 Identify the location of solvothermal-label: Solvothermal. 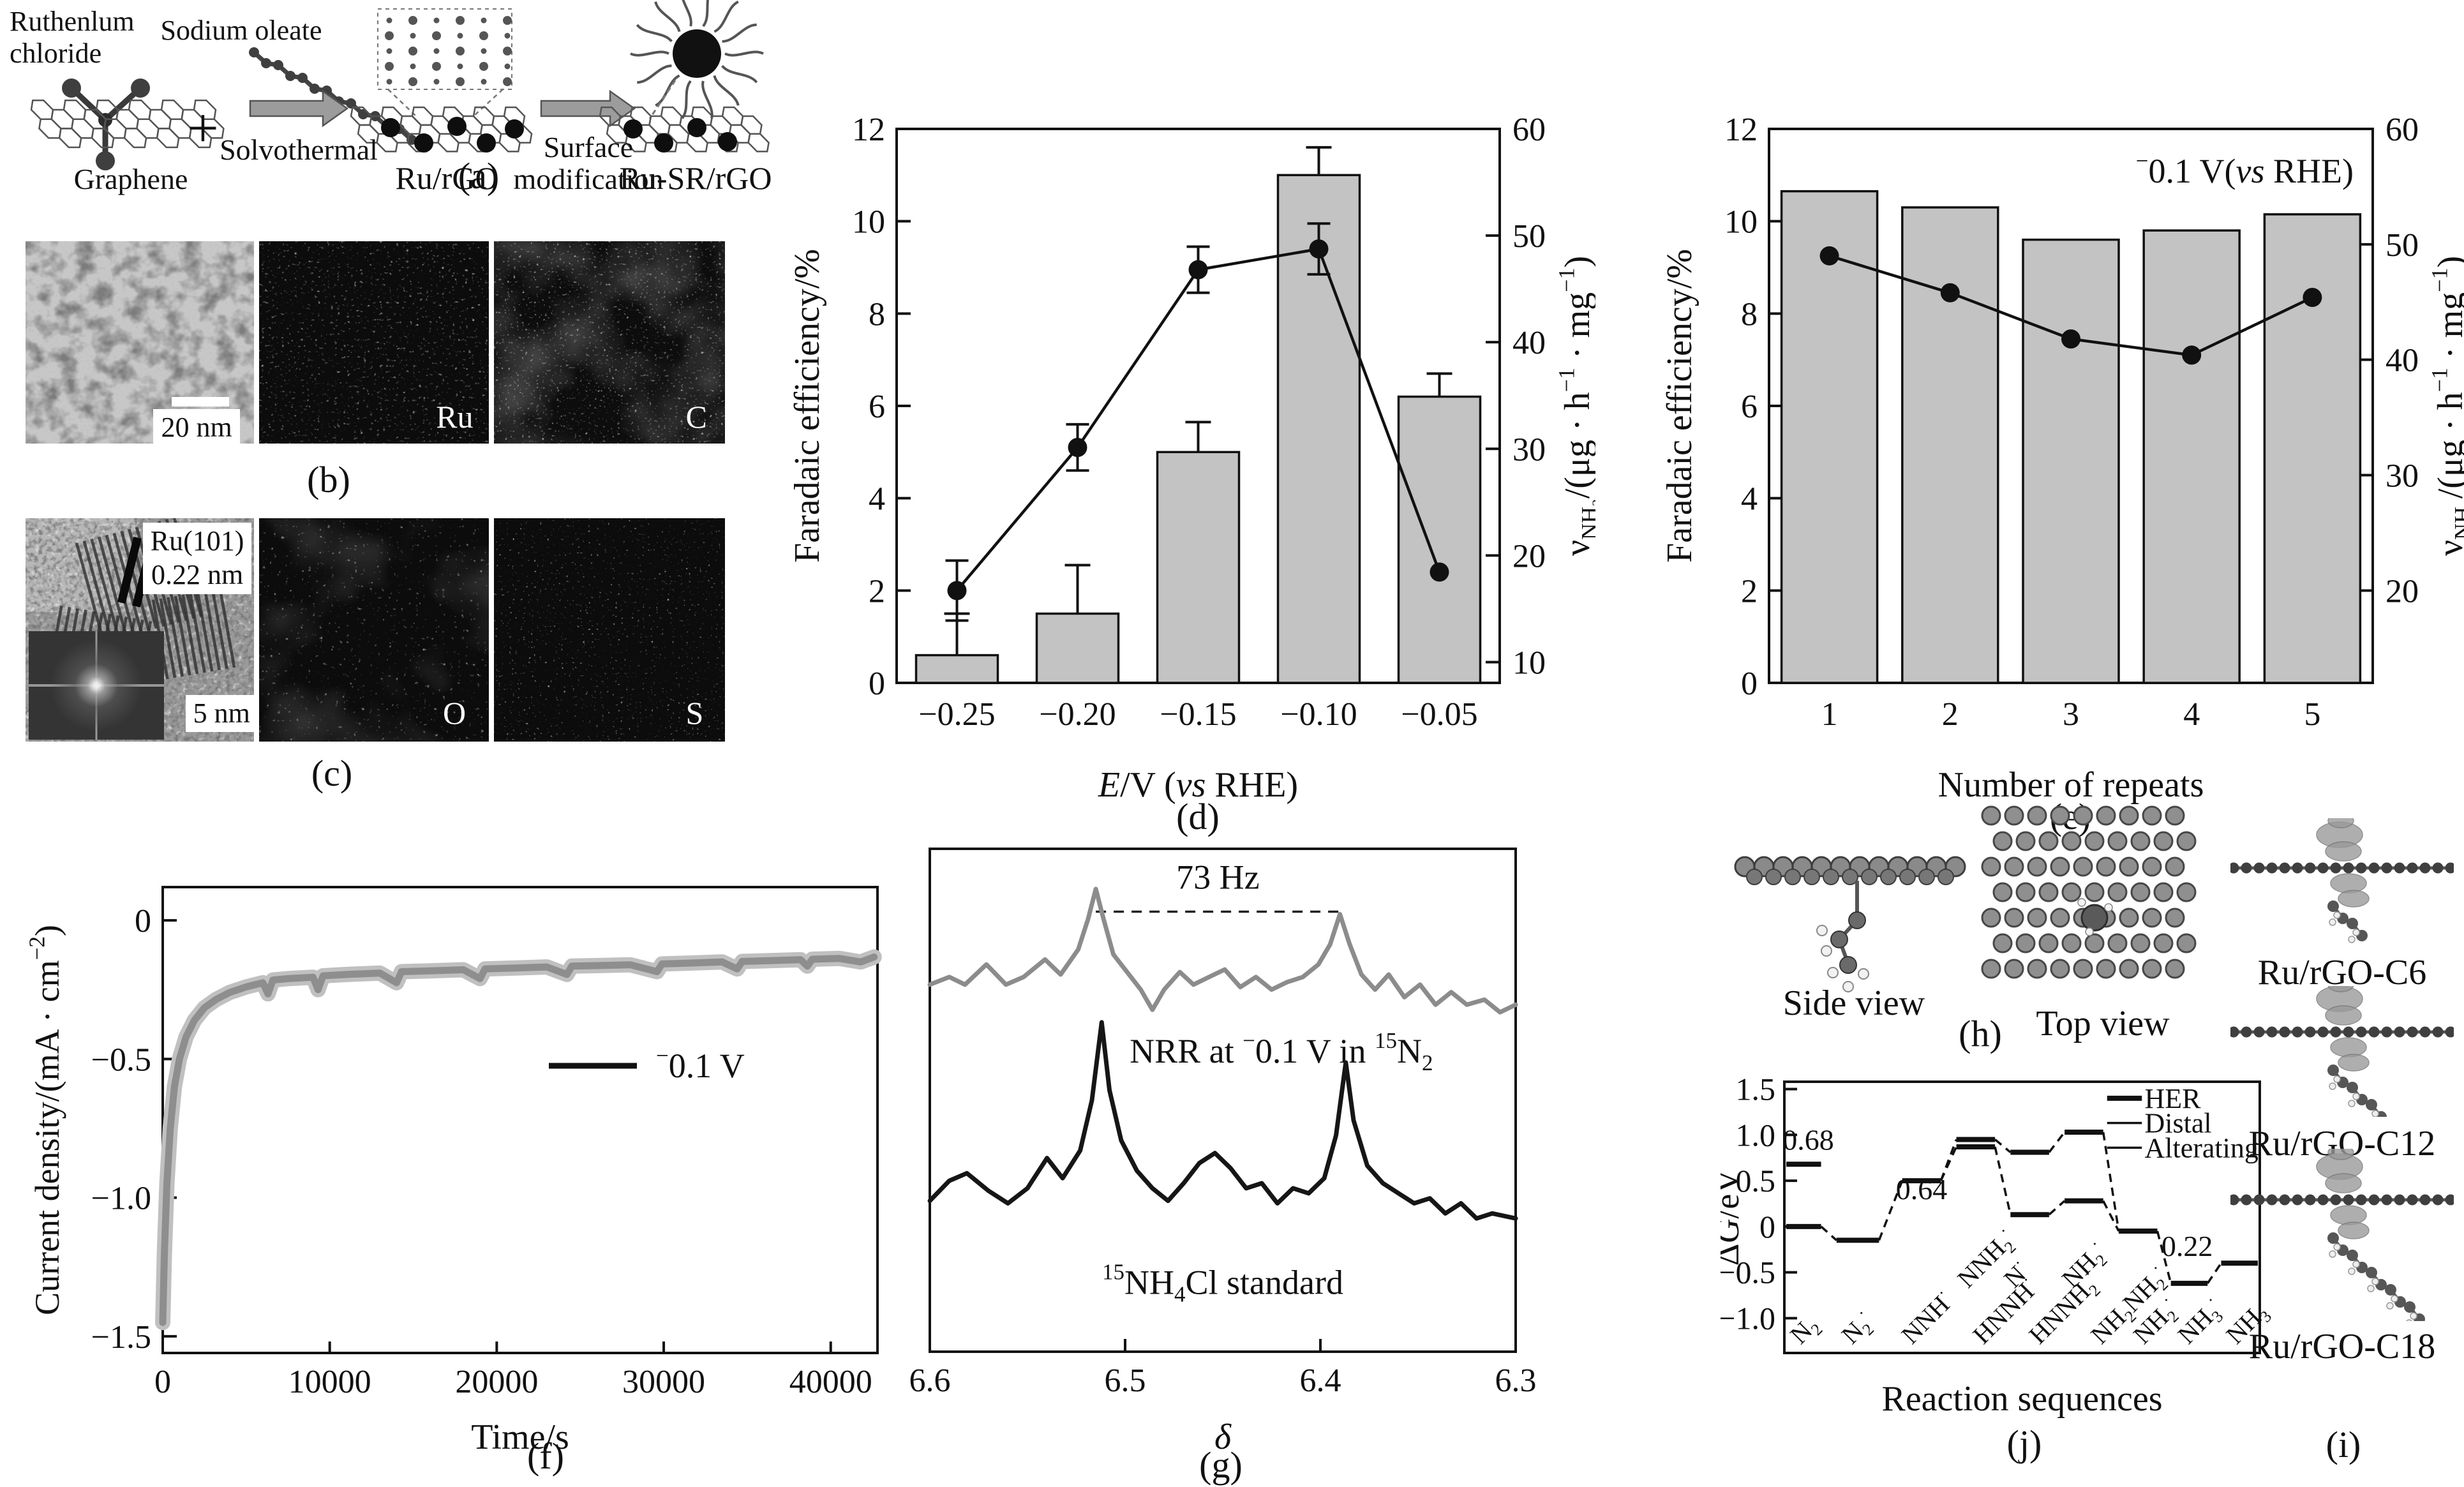
(299, 149).